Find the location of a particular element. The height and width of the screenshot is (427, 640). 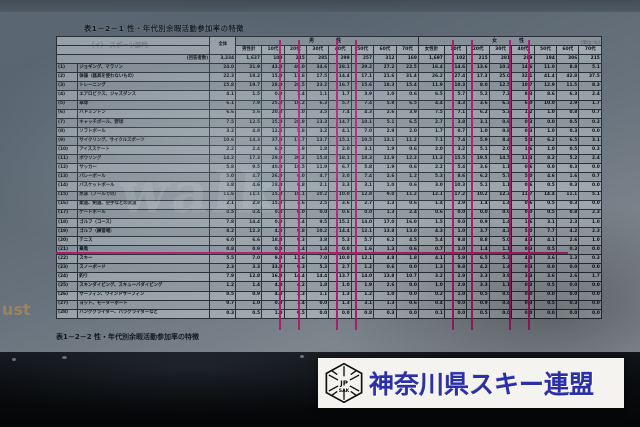

data-cell: 8.8 is located at coordinates (568, 68).